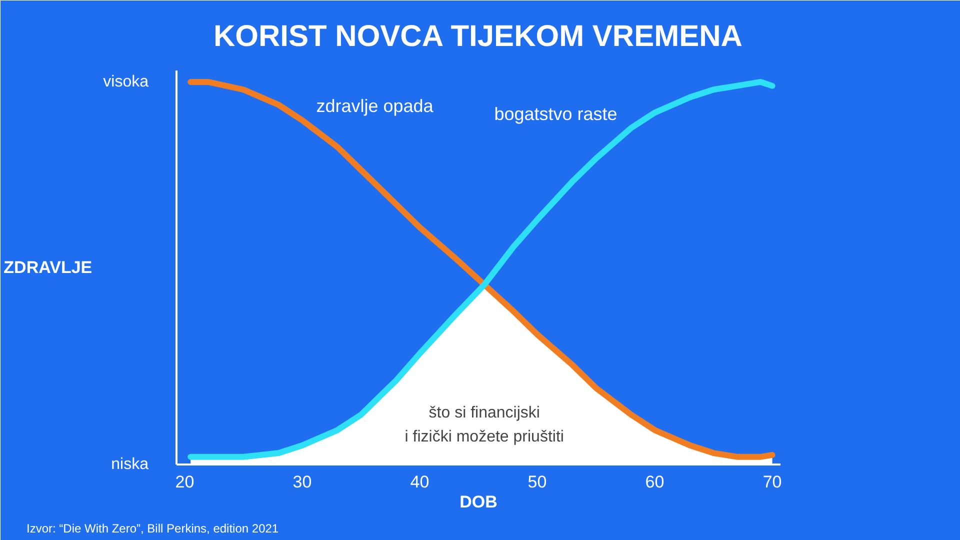 This screenshot has height=540, width=960. I want to click on text: visoka, so click(126, 81).